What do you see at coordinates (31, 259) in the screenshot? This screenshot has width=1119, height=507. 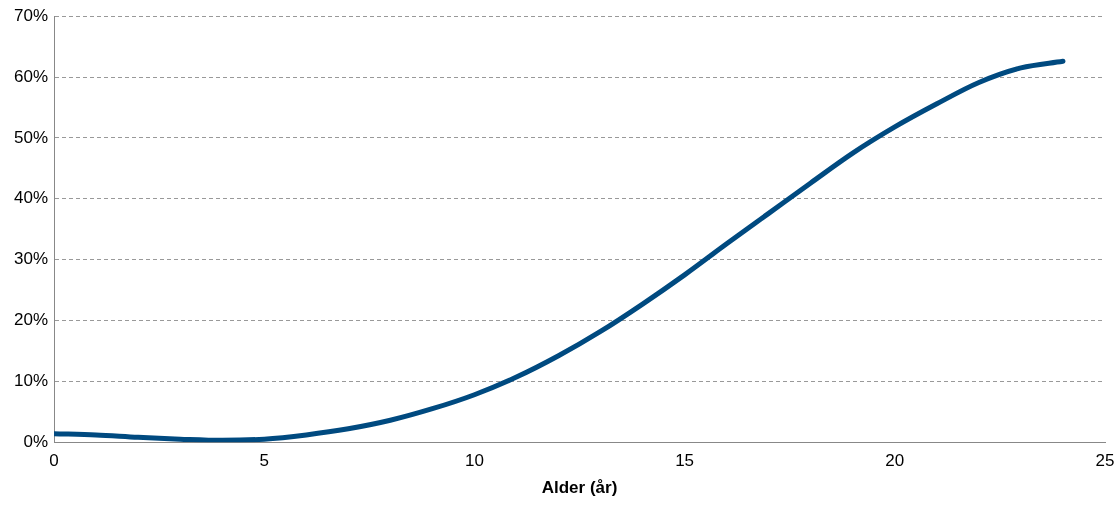 I see `y-tick-label: 30%` at bounding box center [31, 259].